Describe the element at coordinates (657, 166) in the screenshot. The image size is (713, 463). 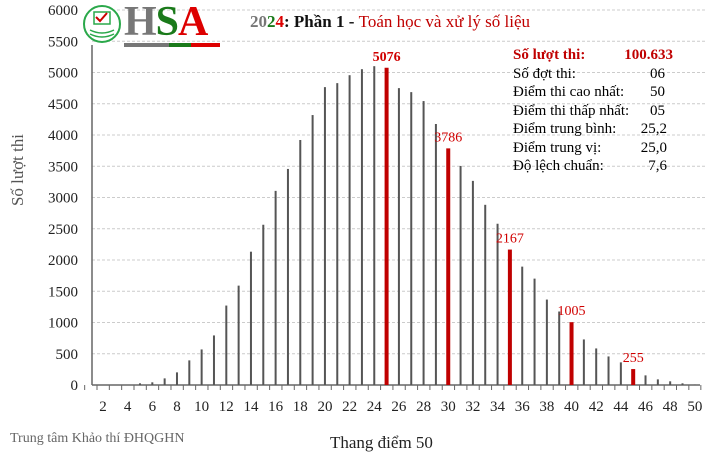
I see `stat-value: 7,6` at that location.